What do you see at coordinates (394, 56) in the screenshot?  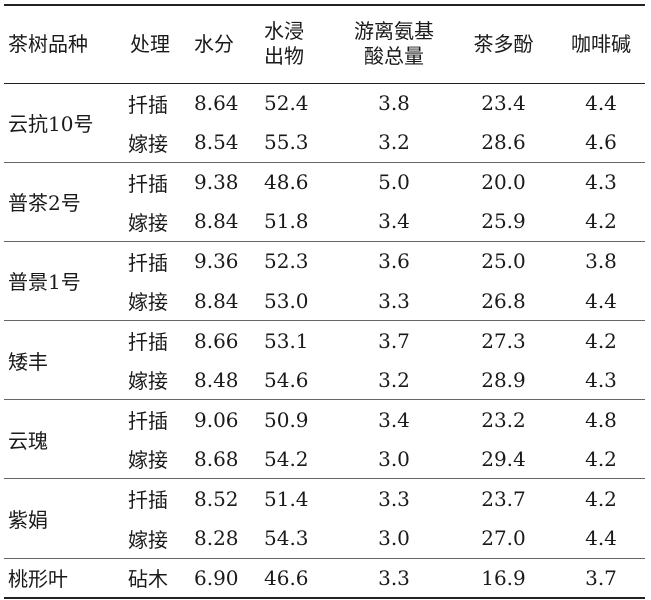 I see `header-amino-line2: 酸总量` at bounding box center [394, 56].